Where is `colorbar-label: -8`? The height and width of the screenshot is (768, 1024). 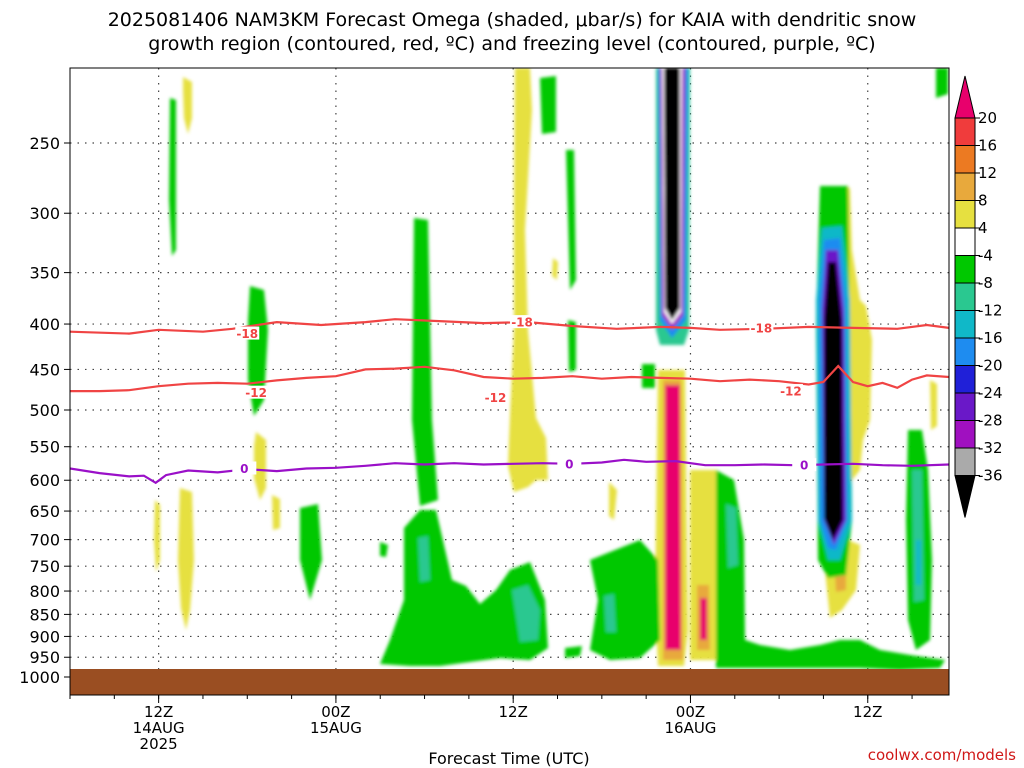 colorbar-label: -8 is located at coordinates (985, 283).